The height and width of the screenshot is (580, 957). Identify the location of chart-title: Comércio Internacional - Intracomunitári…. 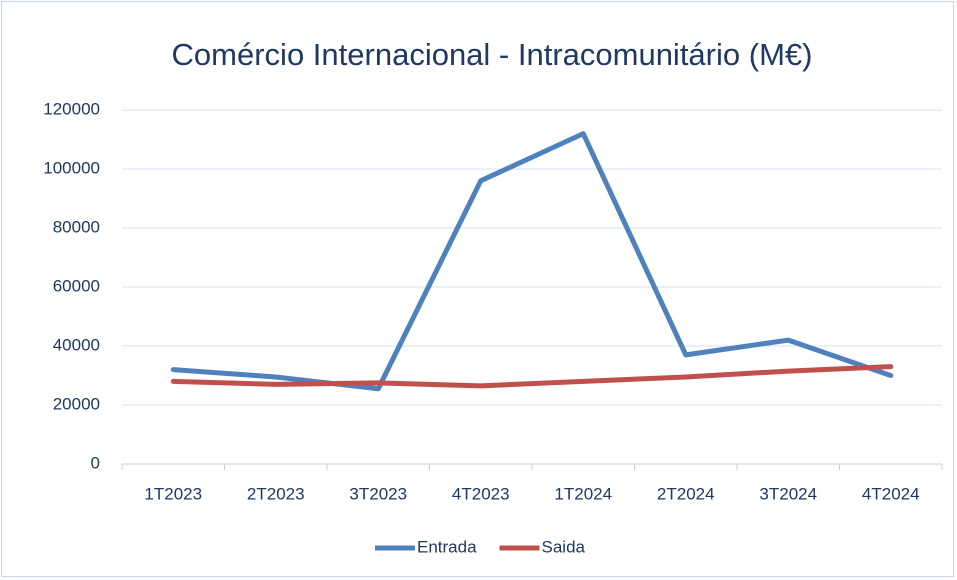
(492, 54).